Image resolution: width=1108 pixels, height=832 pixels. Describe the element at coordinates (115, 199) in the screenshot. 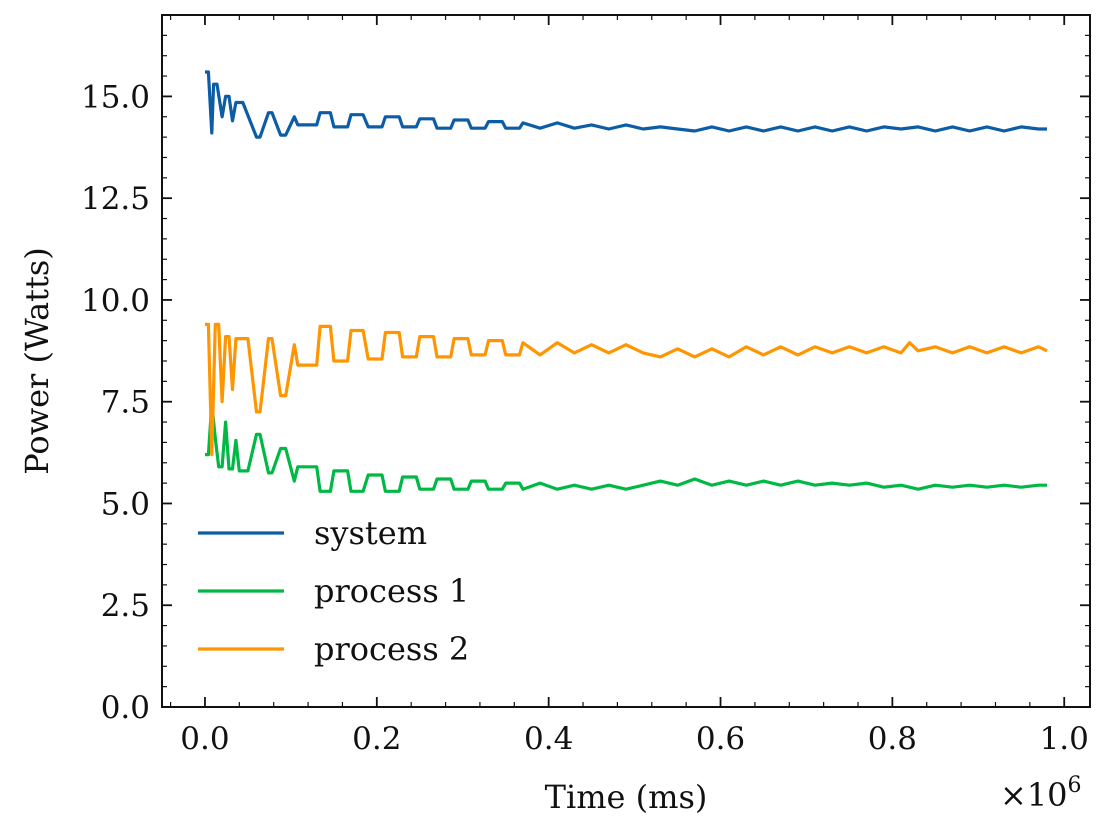

I see `y-tick-label: 12.5` at that location.